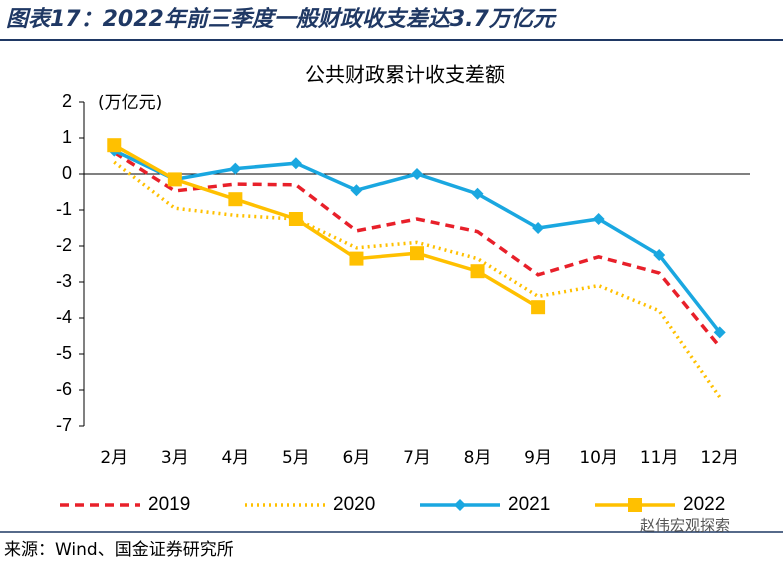  Describe the element at coordinates (169, 504) in the screenshot. I see `legend-label: 2019` at that location.